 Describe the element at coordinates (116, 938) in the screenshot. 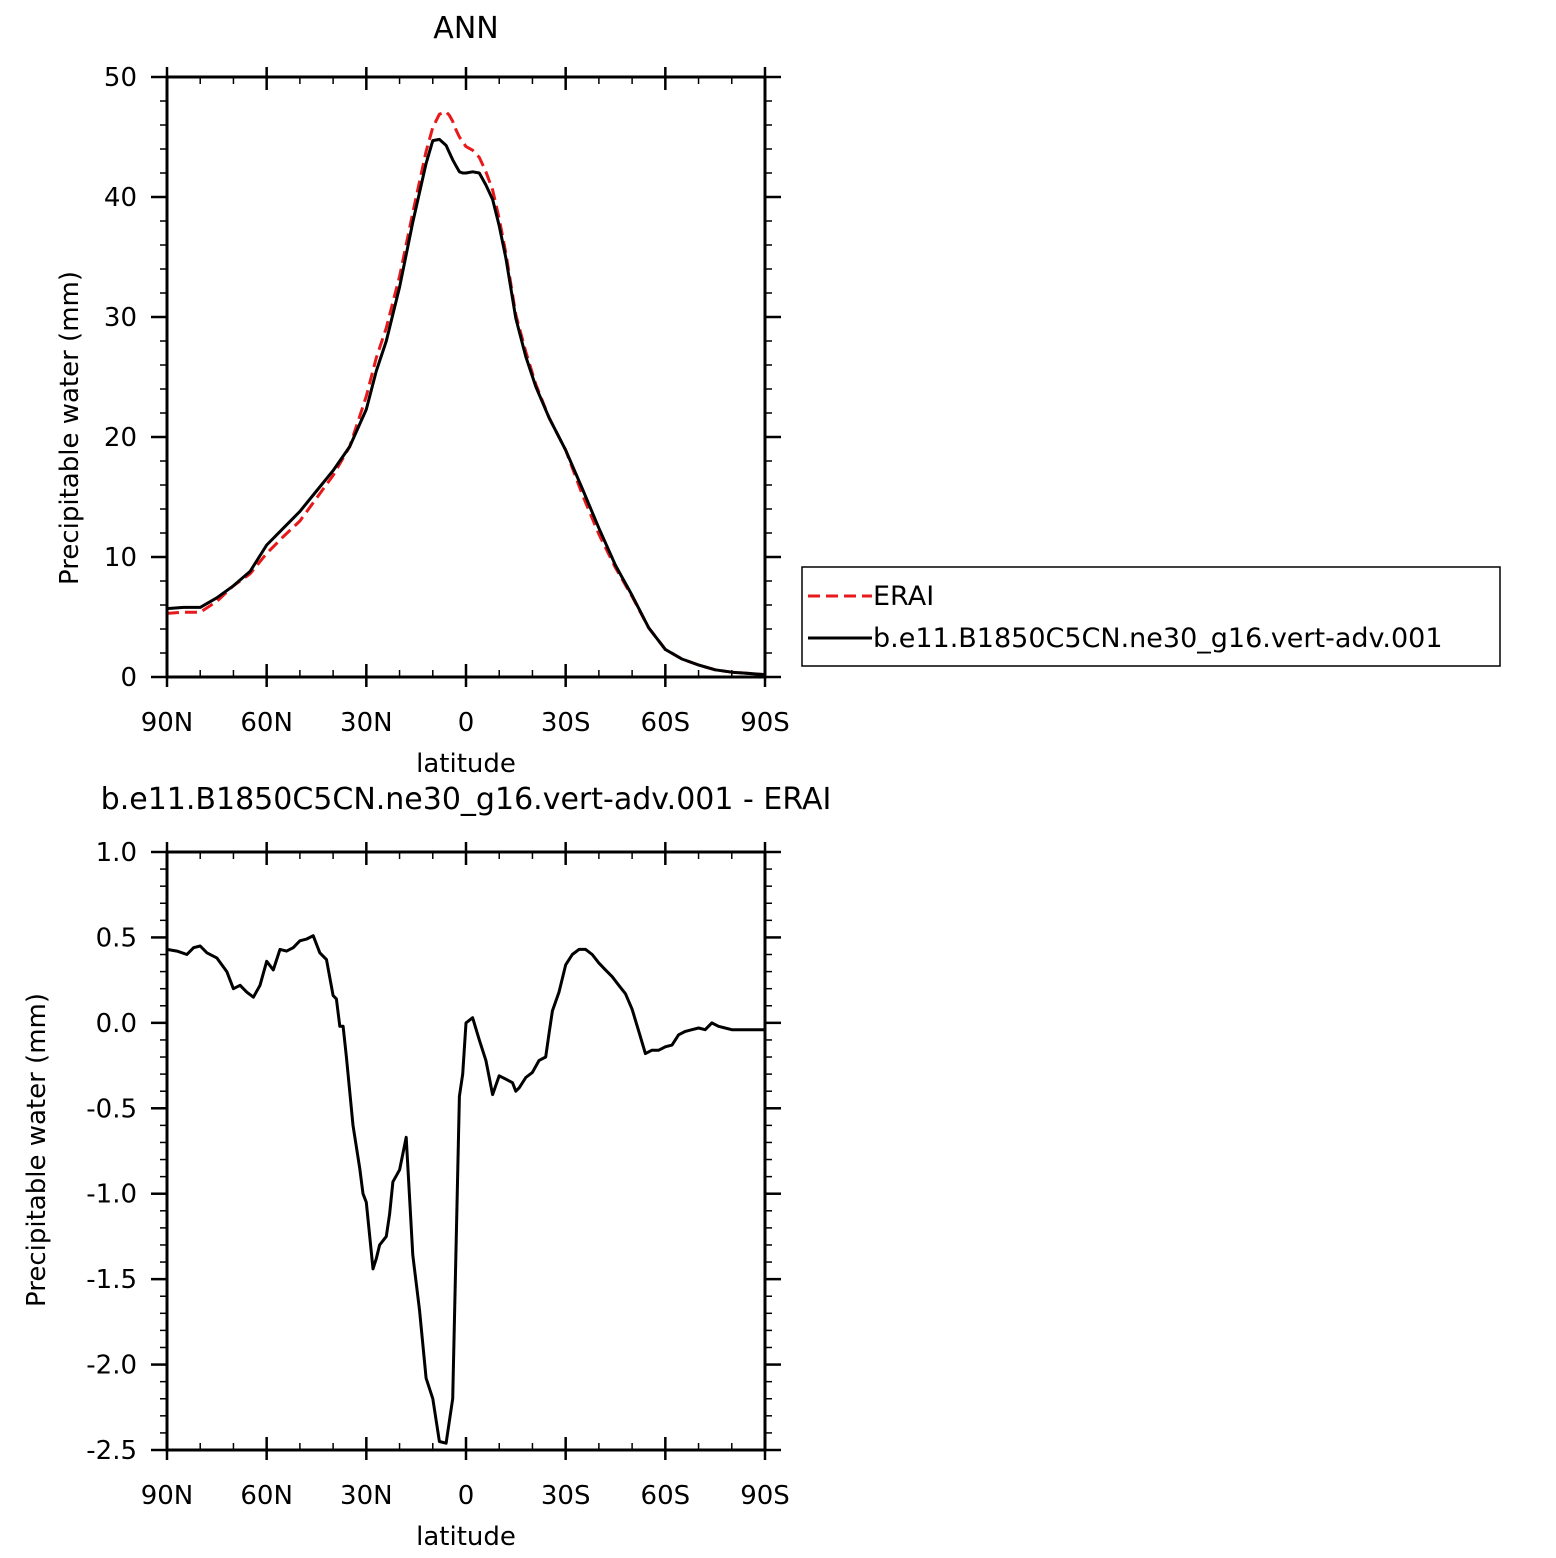

I see `y-tick-label: 0.5` at that location.